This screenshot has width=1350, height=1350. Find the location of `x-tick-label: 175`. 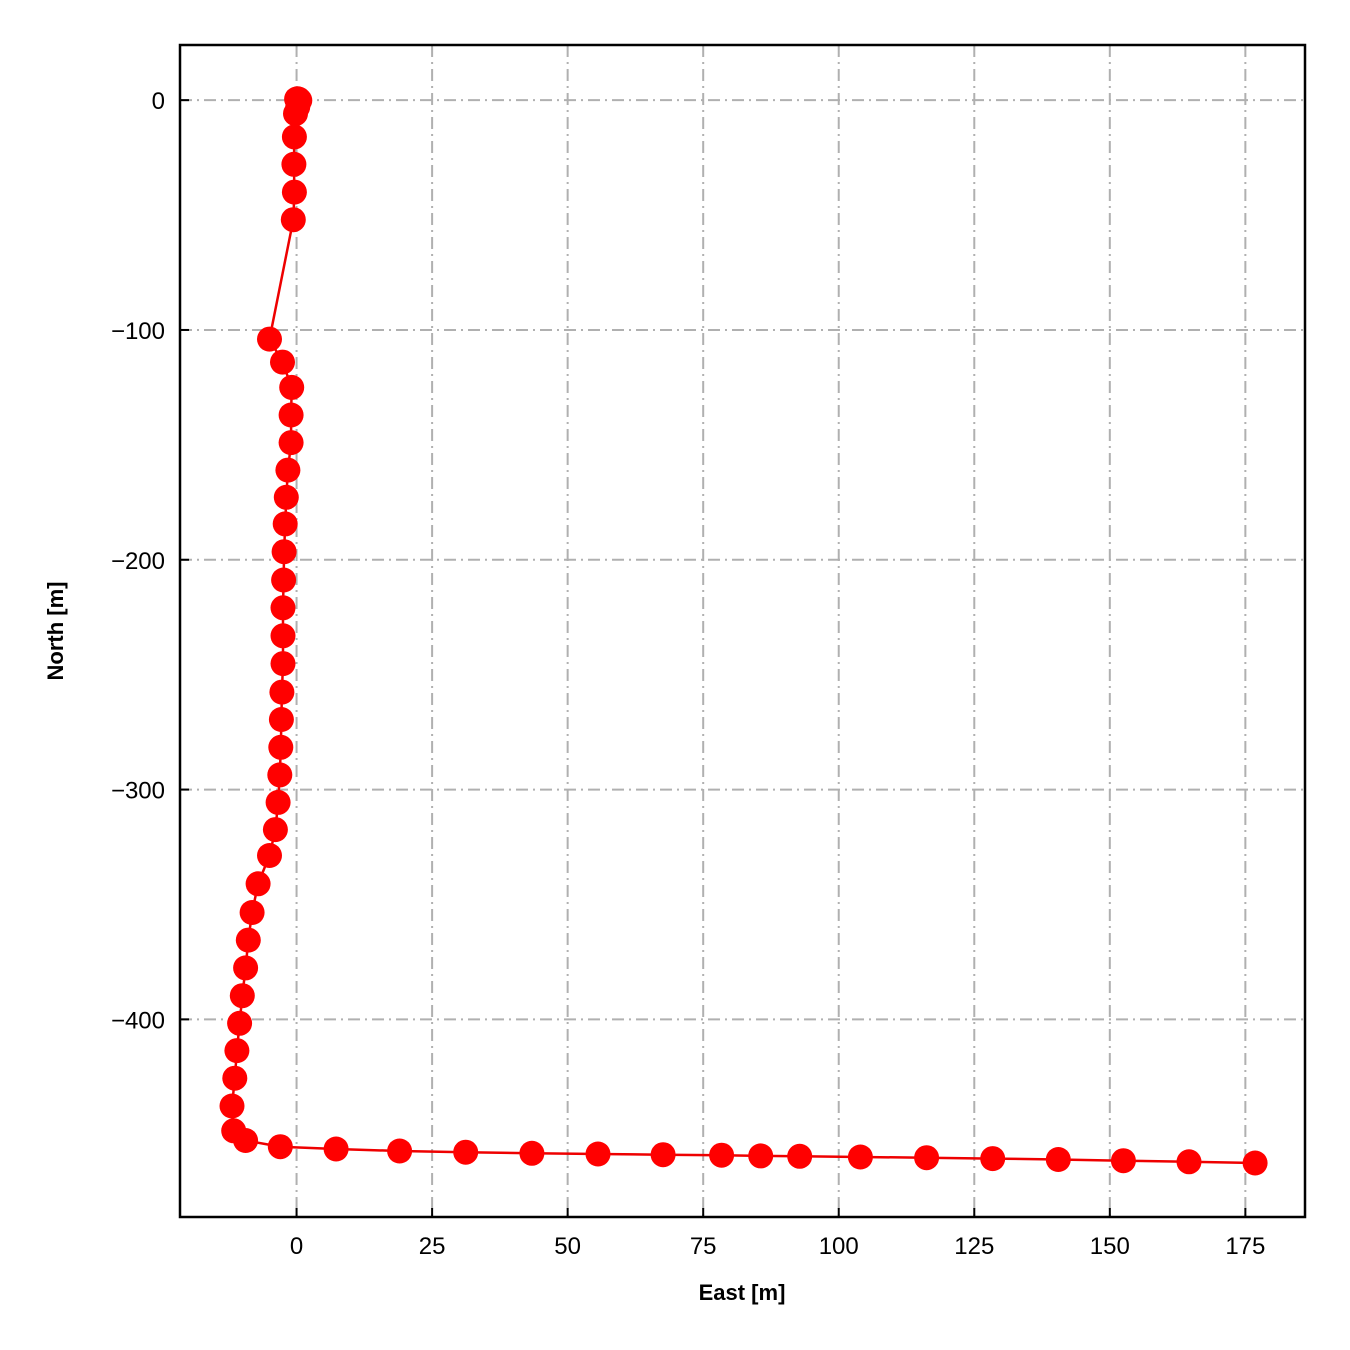

x-tick-label: 175 is located at coordinates (1245, 1246).